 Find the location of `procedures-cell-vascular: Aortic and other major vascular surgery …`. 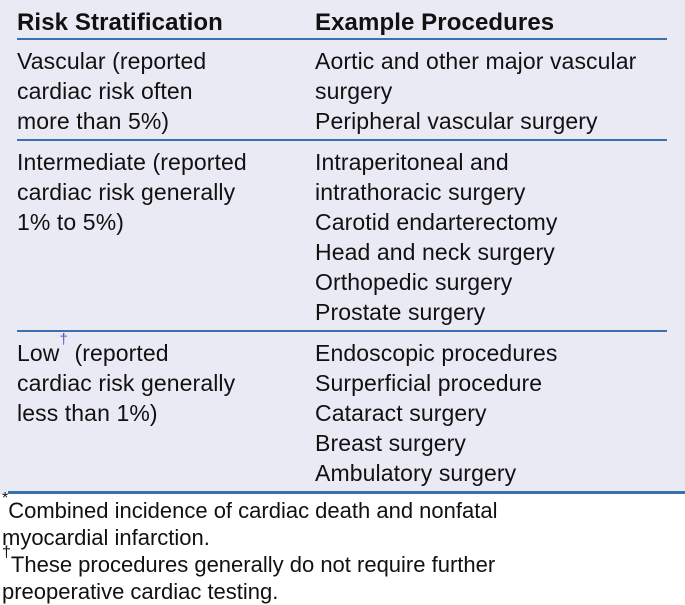

procedures-cell-vascular: Aortic and other major vascular surgery … is located at coordinates (476, 91).